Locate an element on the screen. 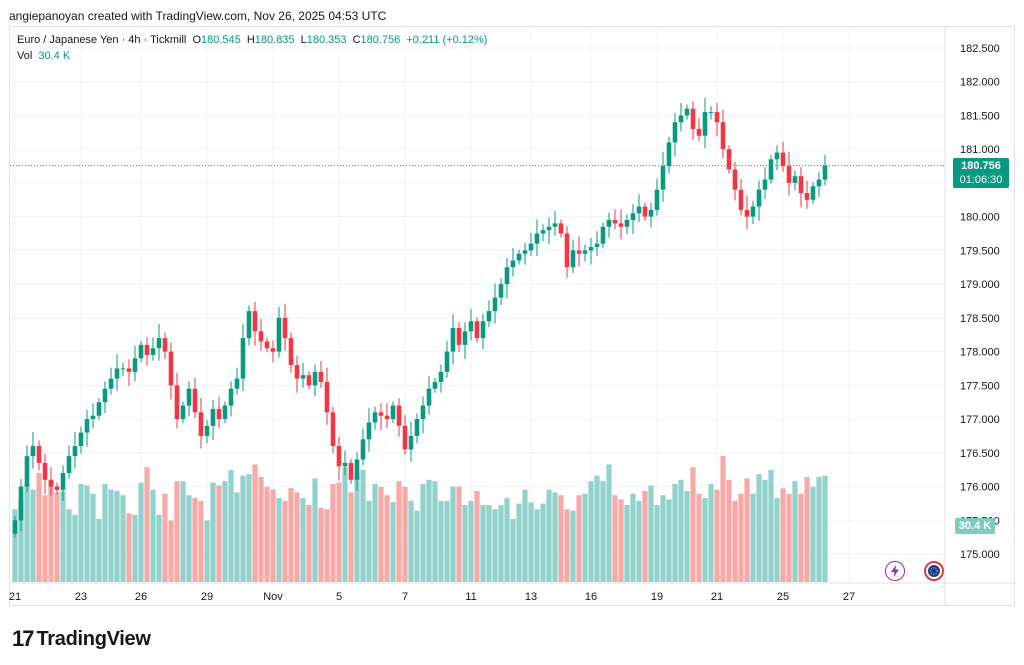  y-tick-label: 176.000 is located at coordinates (980, 488).